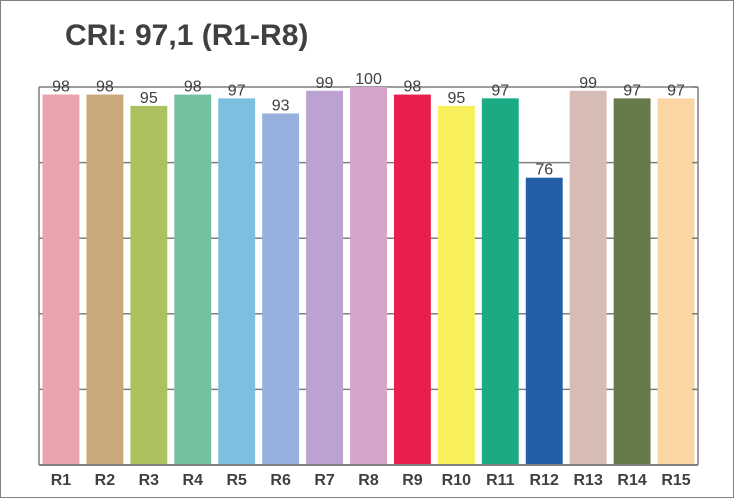 The image size is (734, 498). I want to click on data-label-R10: 95, so click(456, 98).